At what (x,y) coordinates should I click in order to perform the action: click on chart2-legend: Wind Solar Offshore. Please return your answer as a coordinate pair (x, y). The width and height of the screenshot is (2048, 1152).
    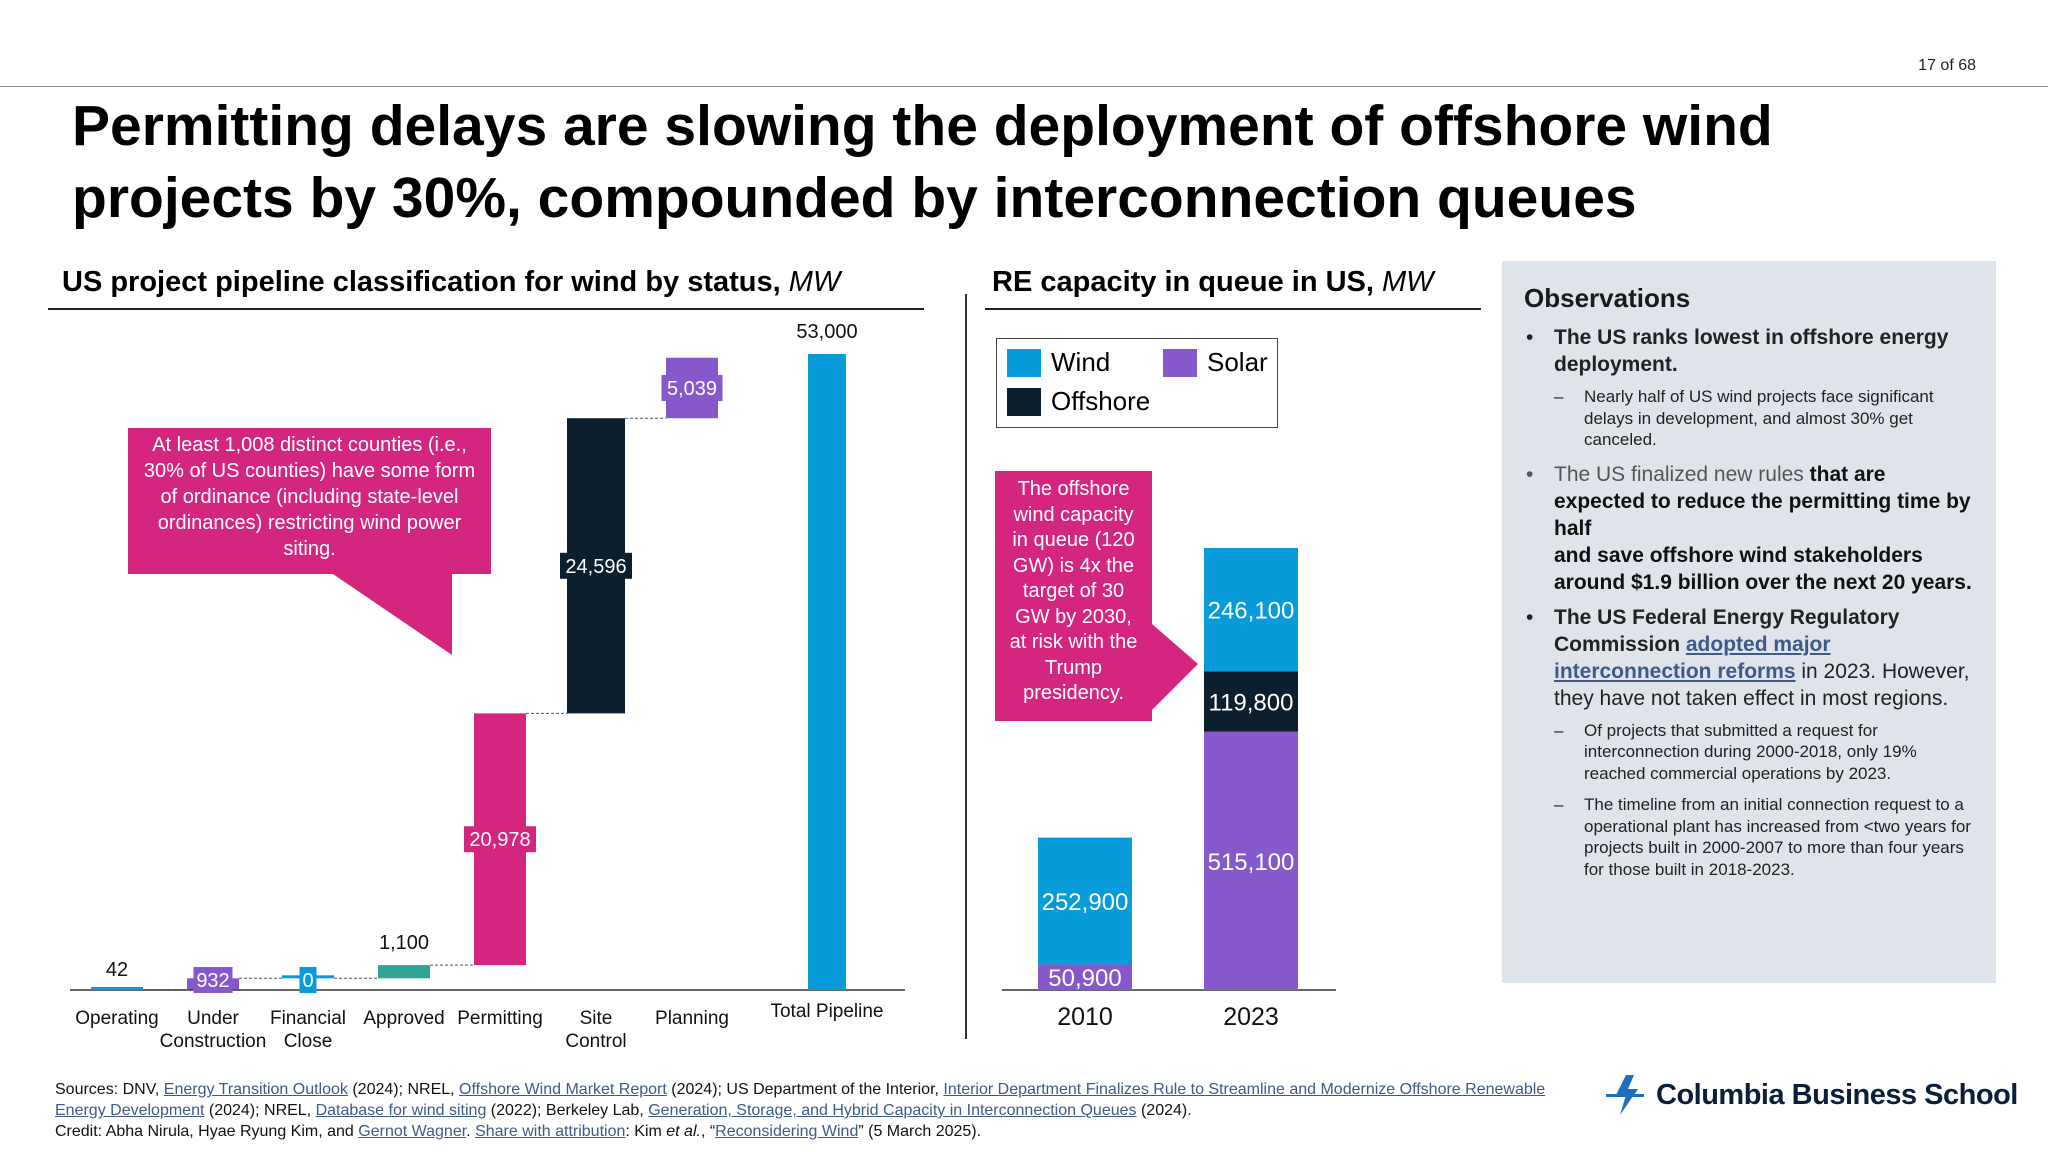
    Looking at the image, I should click on (1137, 383).